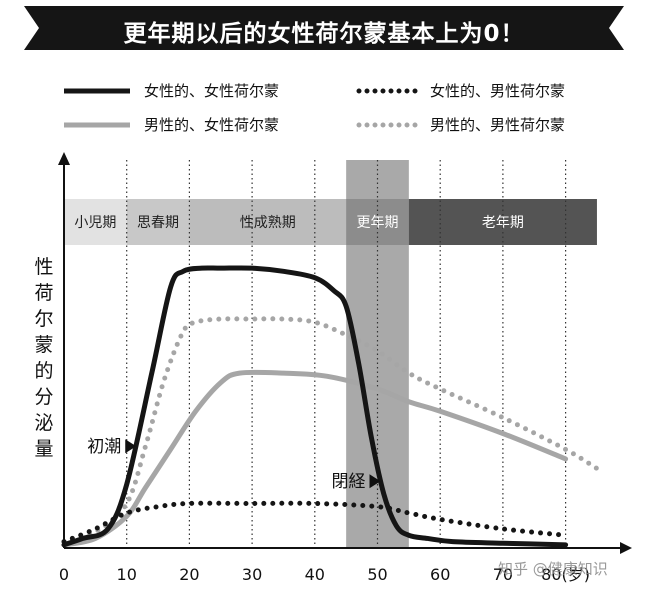 The width and height of the screenshot is (649, 595). Describe the element at coordinates (377, 574) in the screenshot. I see `x-tick-label-50: 50` at that location.